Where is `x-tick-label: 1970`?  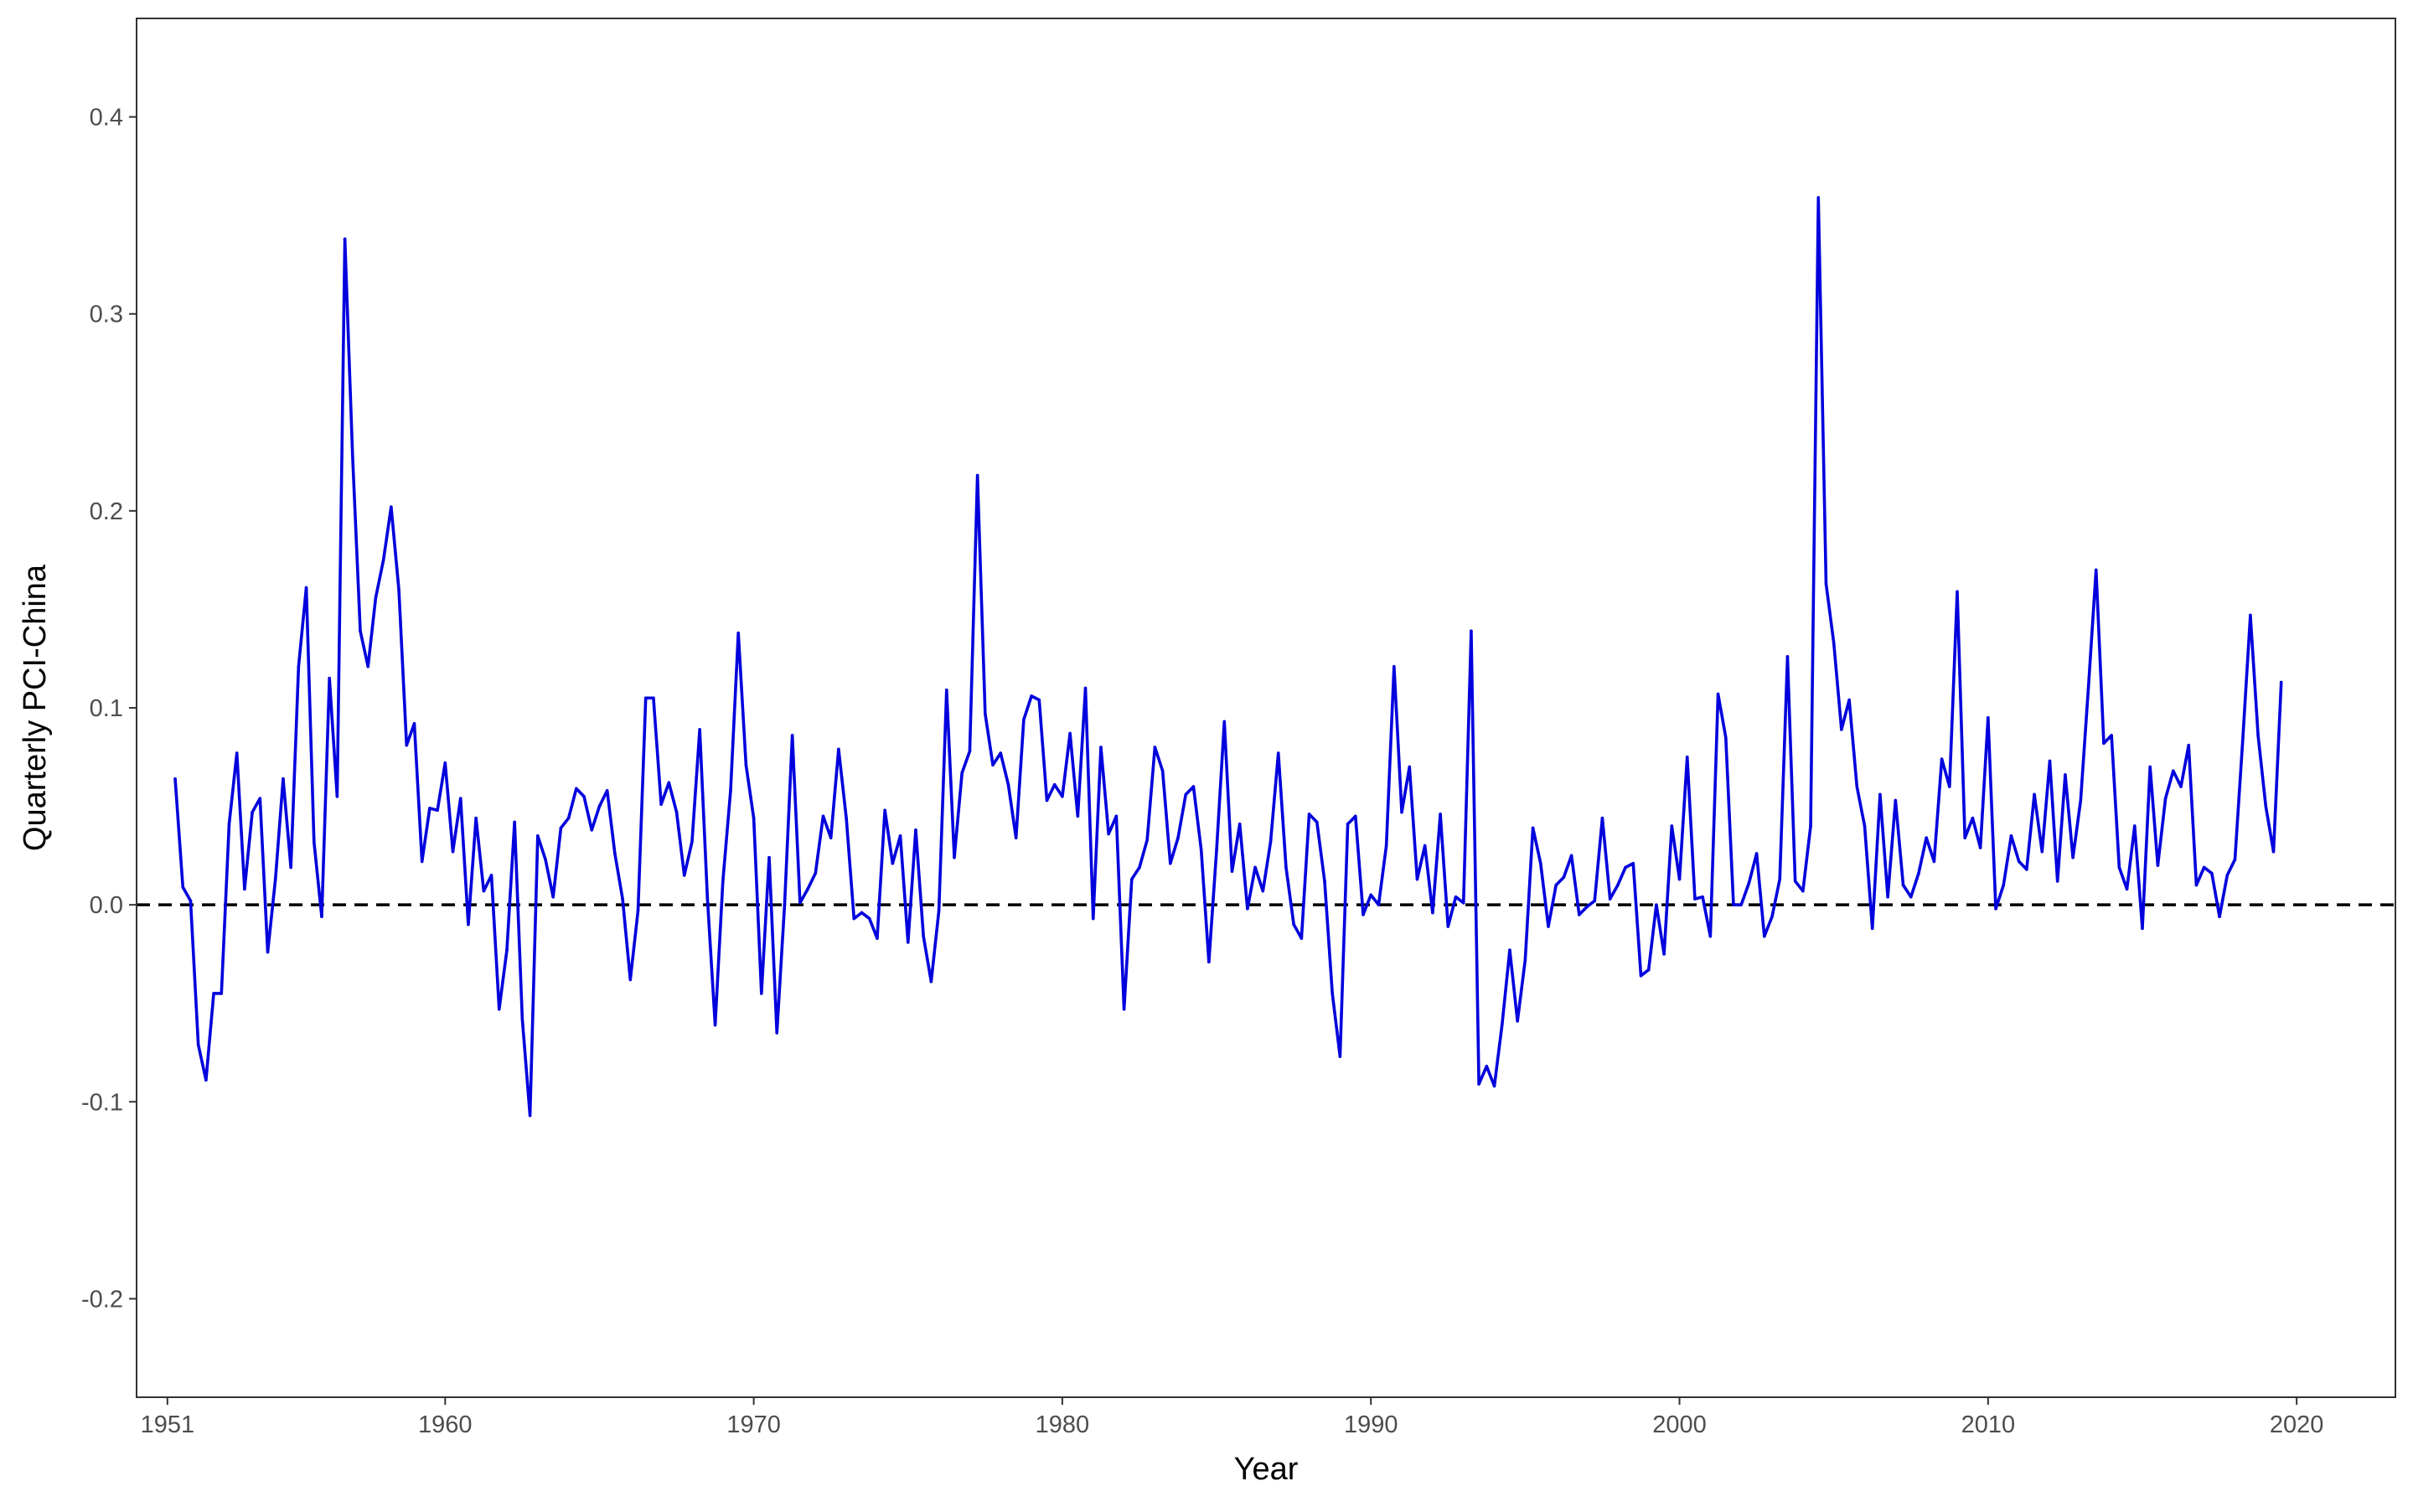
x-tick-label: 1970 is located at coordinates (753, 1424).